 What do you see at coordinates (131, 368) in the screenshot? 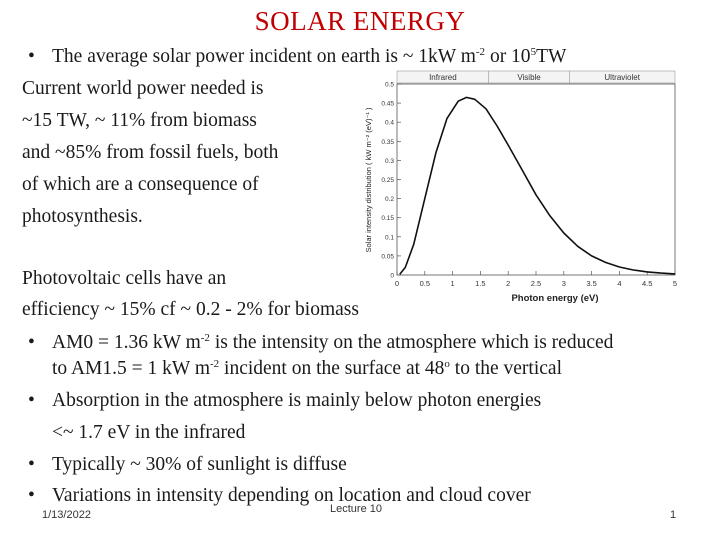
I see `am15-text: to AM1.5 = 1 kW m` at bounding box center [131, 368].